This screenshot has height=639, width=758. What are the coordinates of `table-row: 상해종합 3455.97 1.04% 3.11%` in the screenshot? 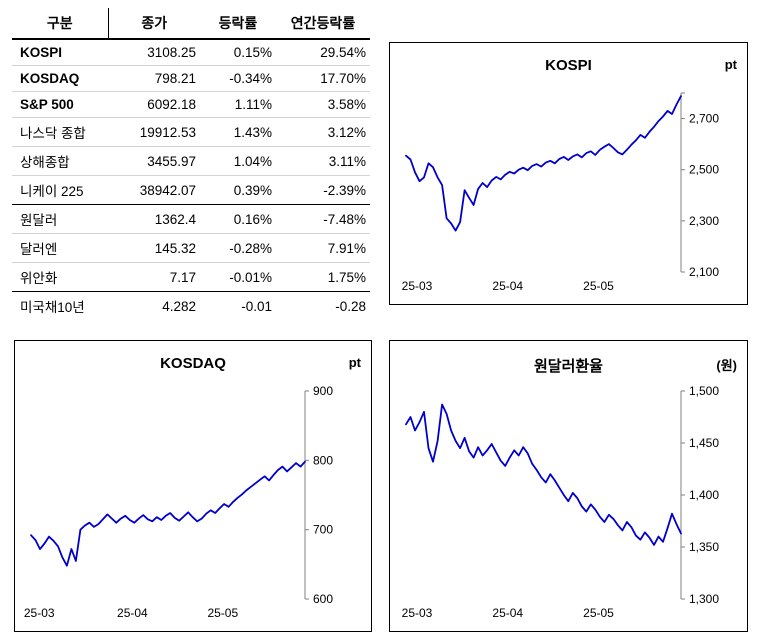 It's located at (191, 161).